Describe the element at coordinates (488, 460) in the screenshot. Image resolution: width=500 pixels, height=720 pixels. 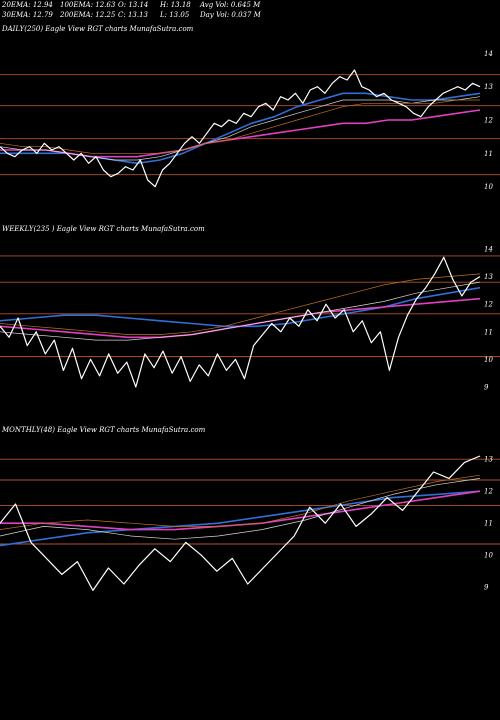
I see `monthly-ytick-0: 13` at that location.